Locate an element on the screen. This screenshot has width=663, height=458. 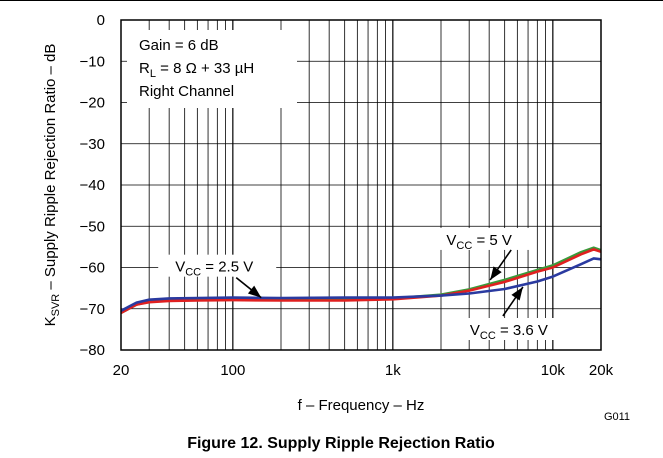
x-tick-label: 1k is located at coordinates (393, 370).